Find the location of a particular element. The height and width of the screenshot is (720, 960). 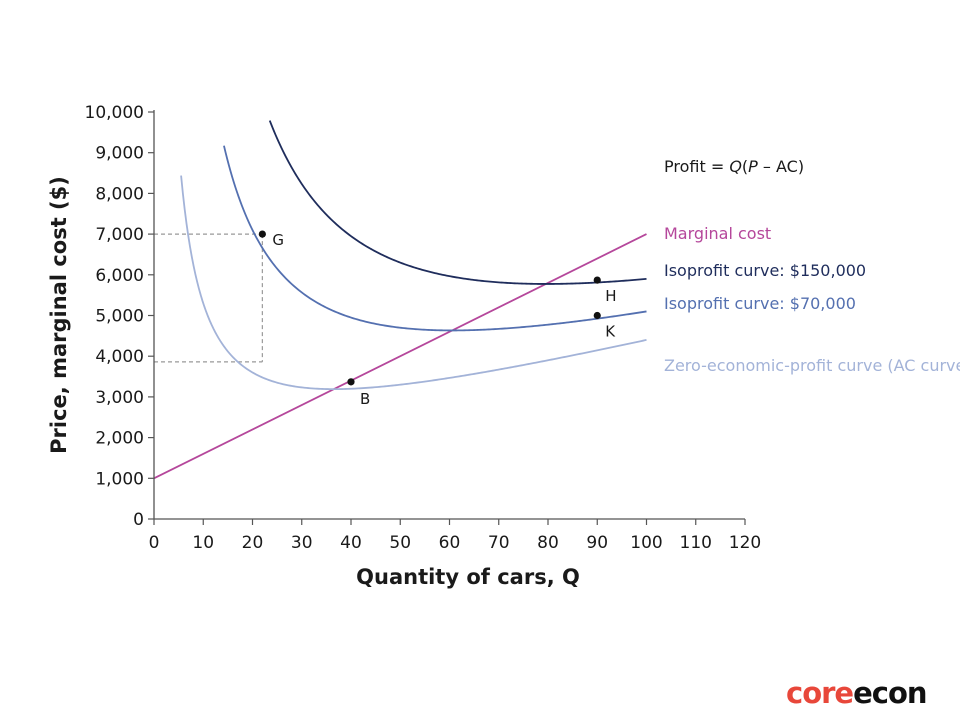

x-tick-label: 40 is located at coordinates (351, 543).